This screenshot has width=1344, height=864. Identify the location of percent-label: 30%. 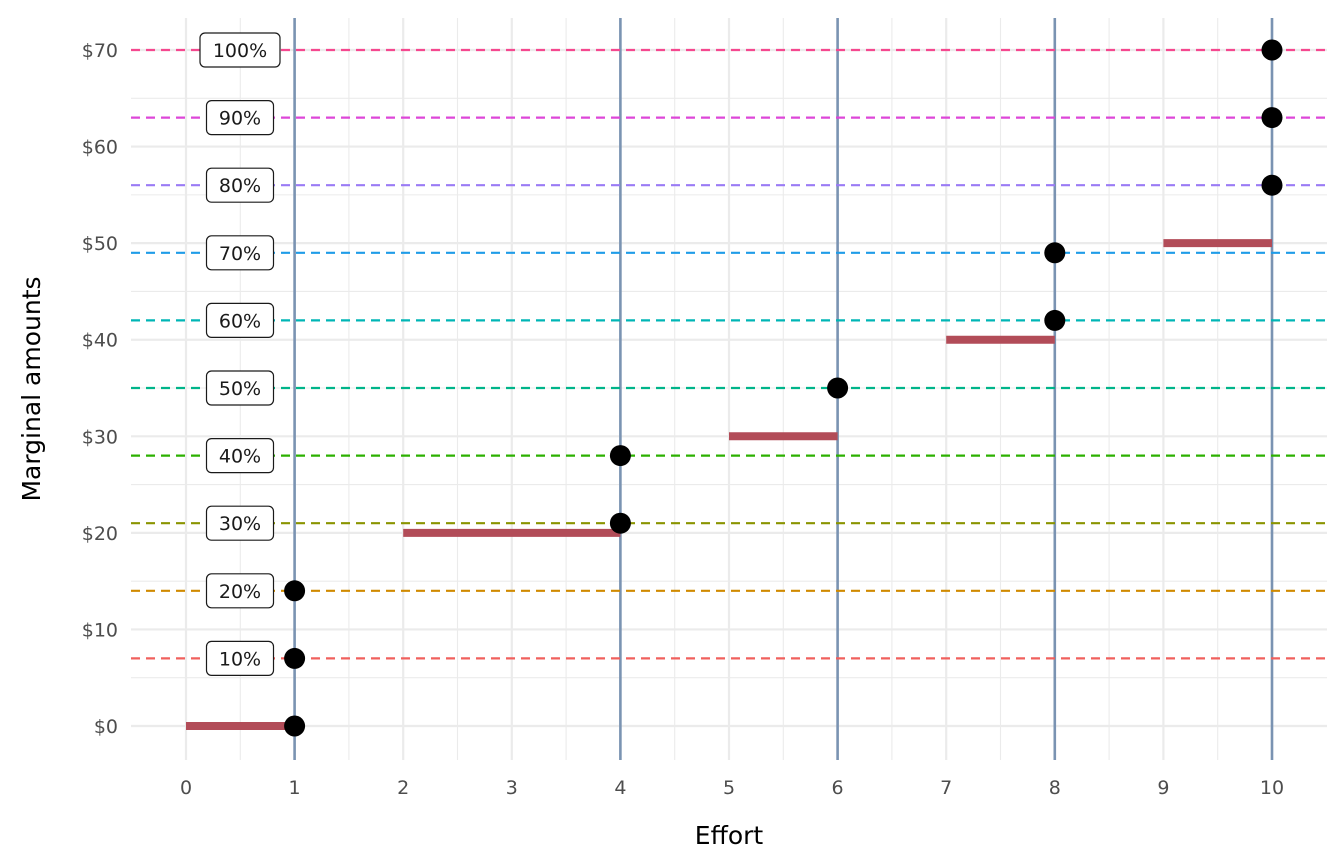
(240, 524).